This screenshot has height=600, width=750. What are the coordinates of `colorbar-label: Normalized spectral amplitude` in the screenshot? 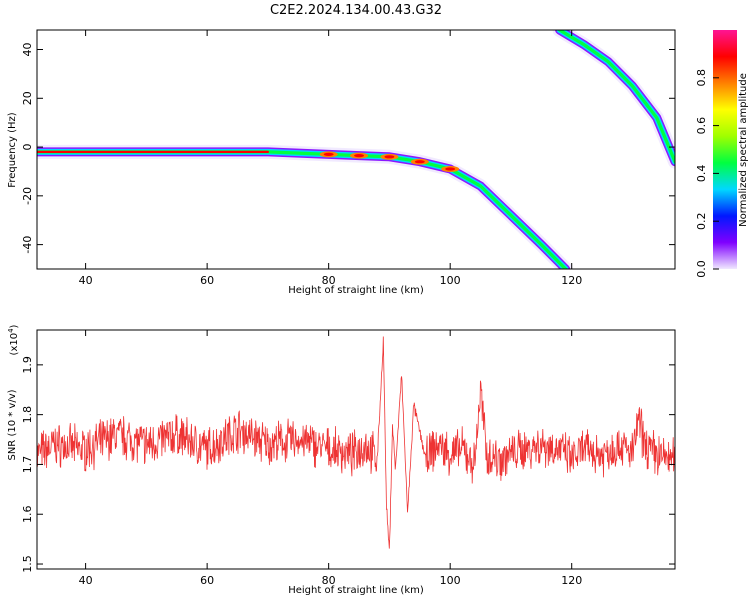 It's located at (743, 150).